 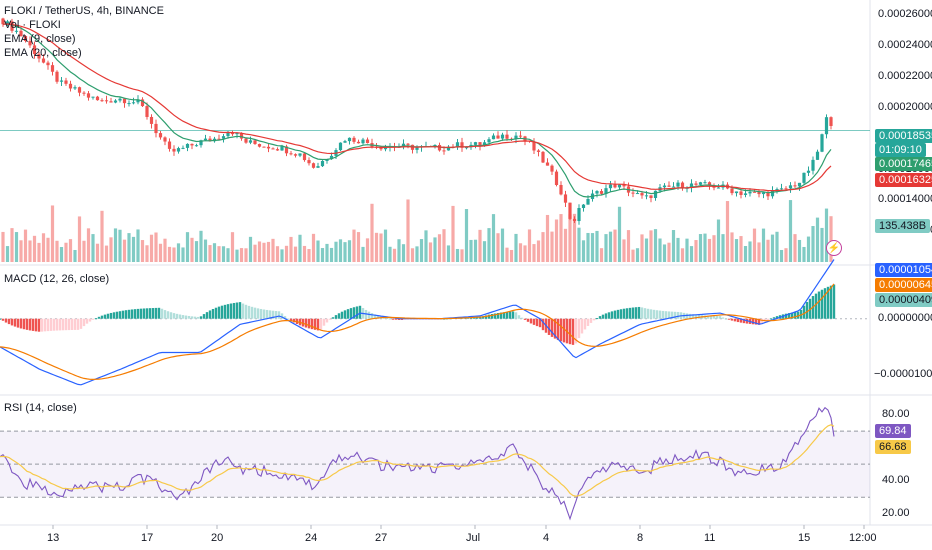 What do you see at coordinates (903, 270) in the screenshot?
I see `macd-line-tag: 0.00001054` at bounding box center [903, 270].